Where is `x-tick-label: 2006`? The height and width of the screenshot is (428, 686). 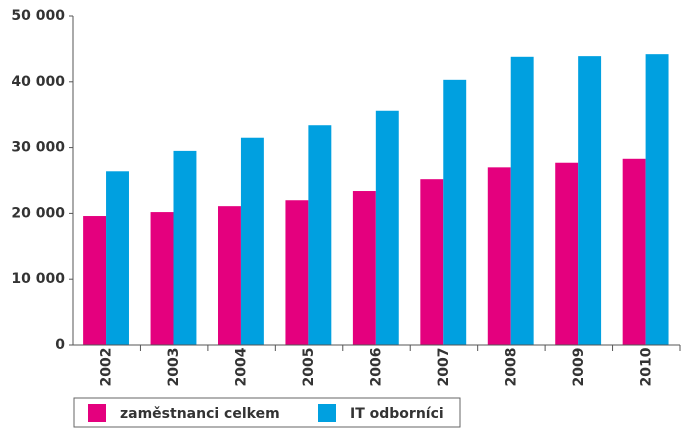
x-tick-label: 2006 is located at coordinates (377, 367).